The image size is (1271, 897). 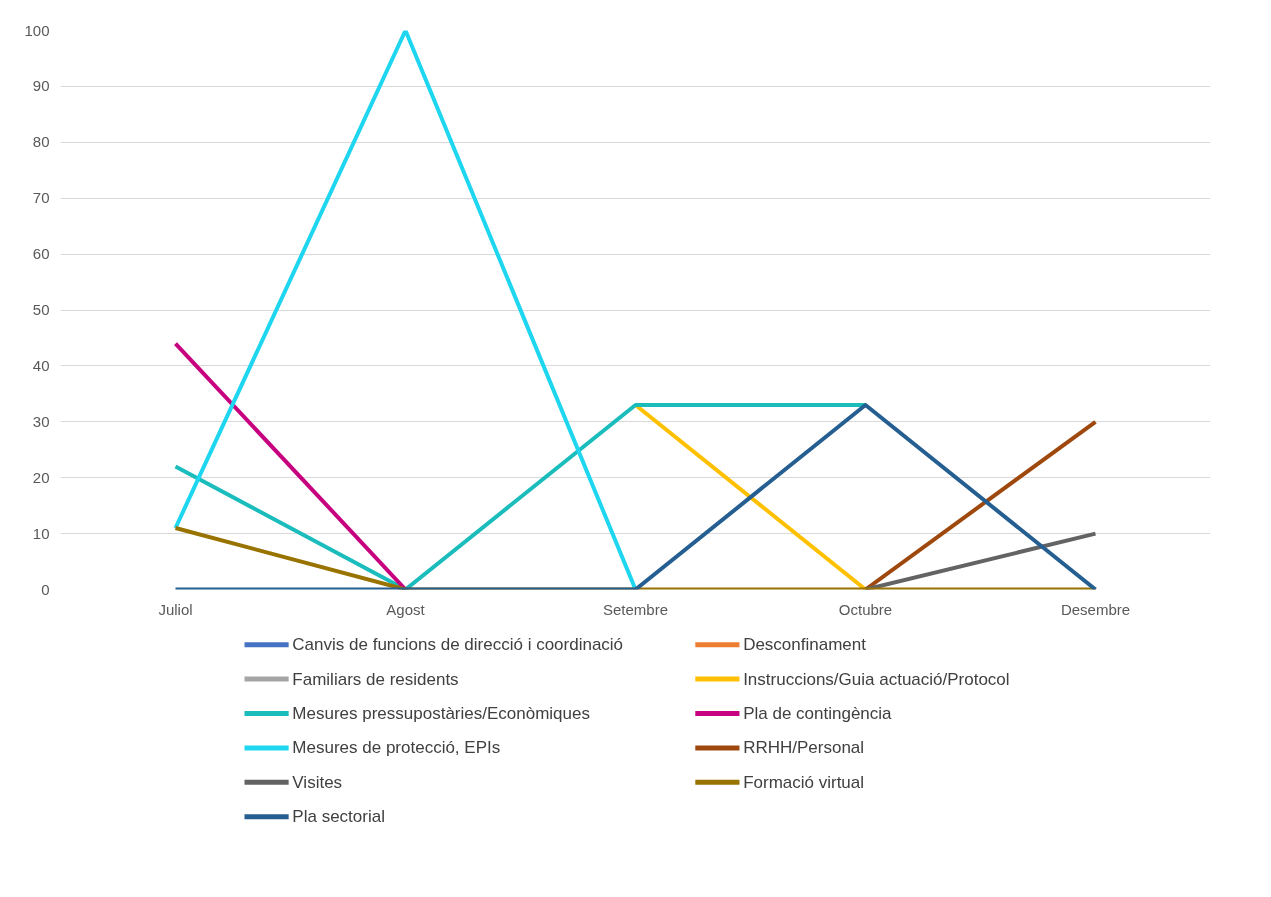 What do you see at coordinates (45, 589) in the screenshot?
I see `y-tick-label: 0` at bounding box center [45, 589].